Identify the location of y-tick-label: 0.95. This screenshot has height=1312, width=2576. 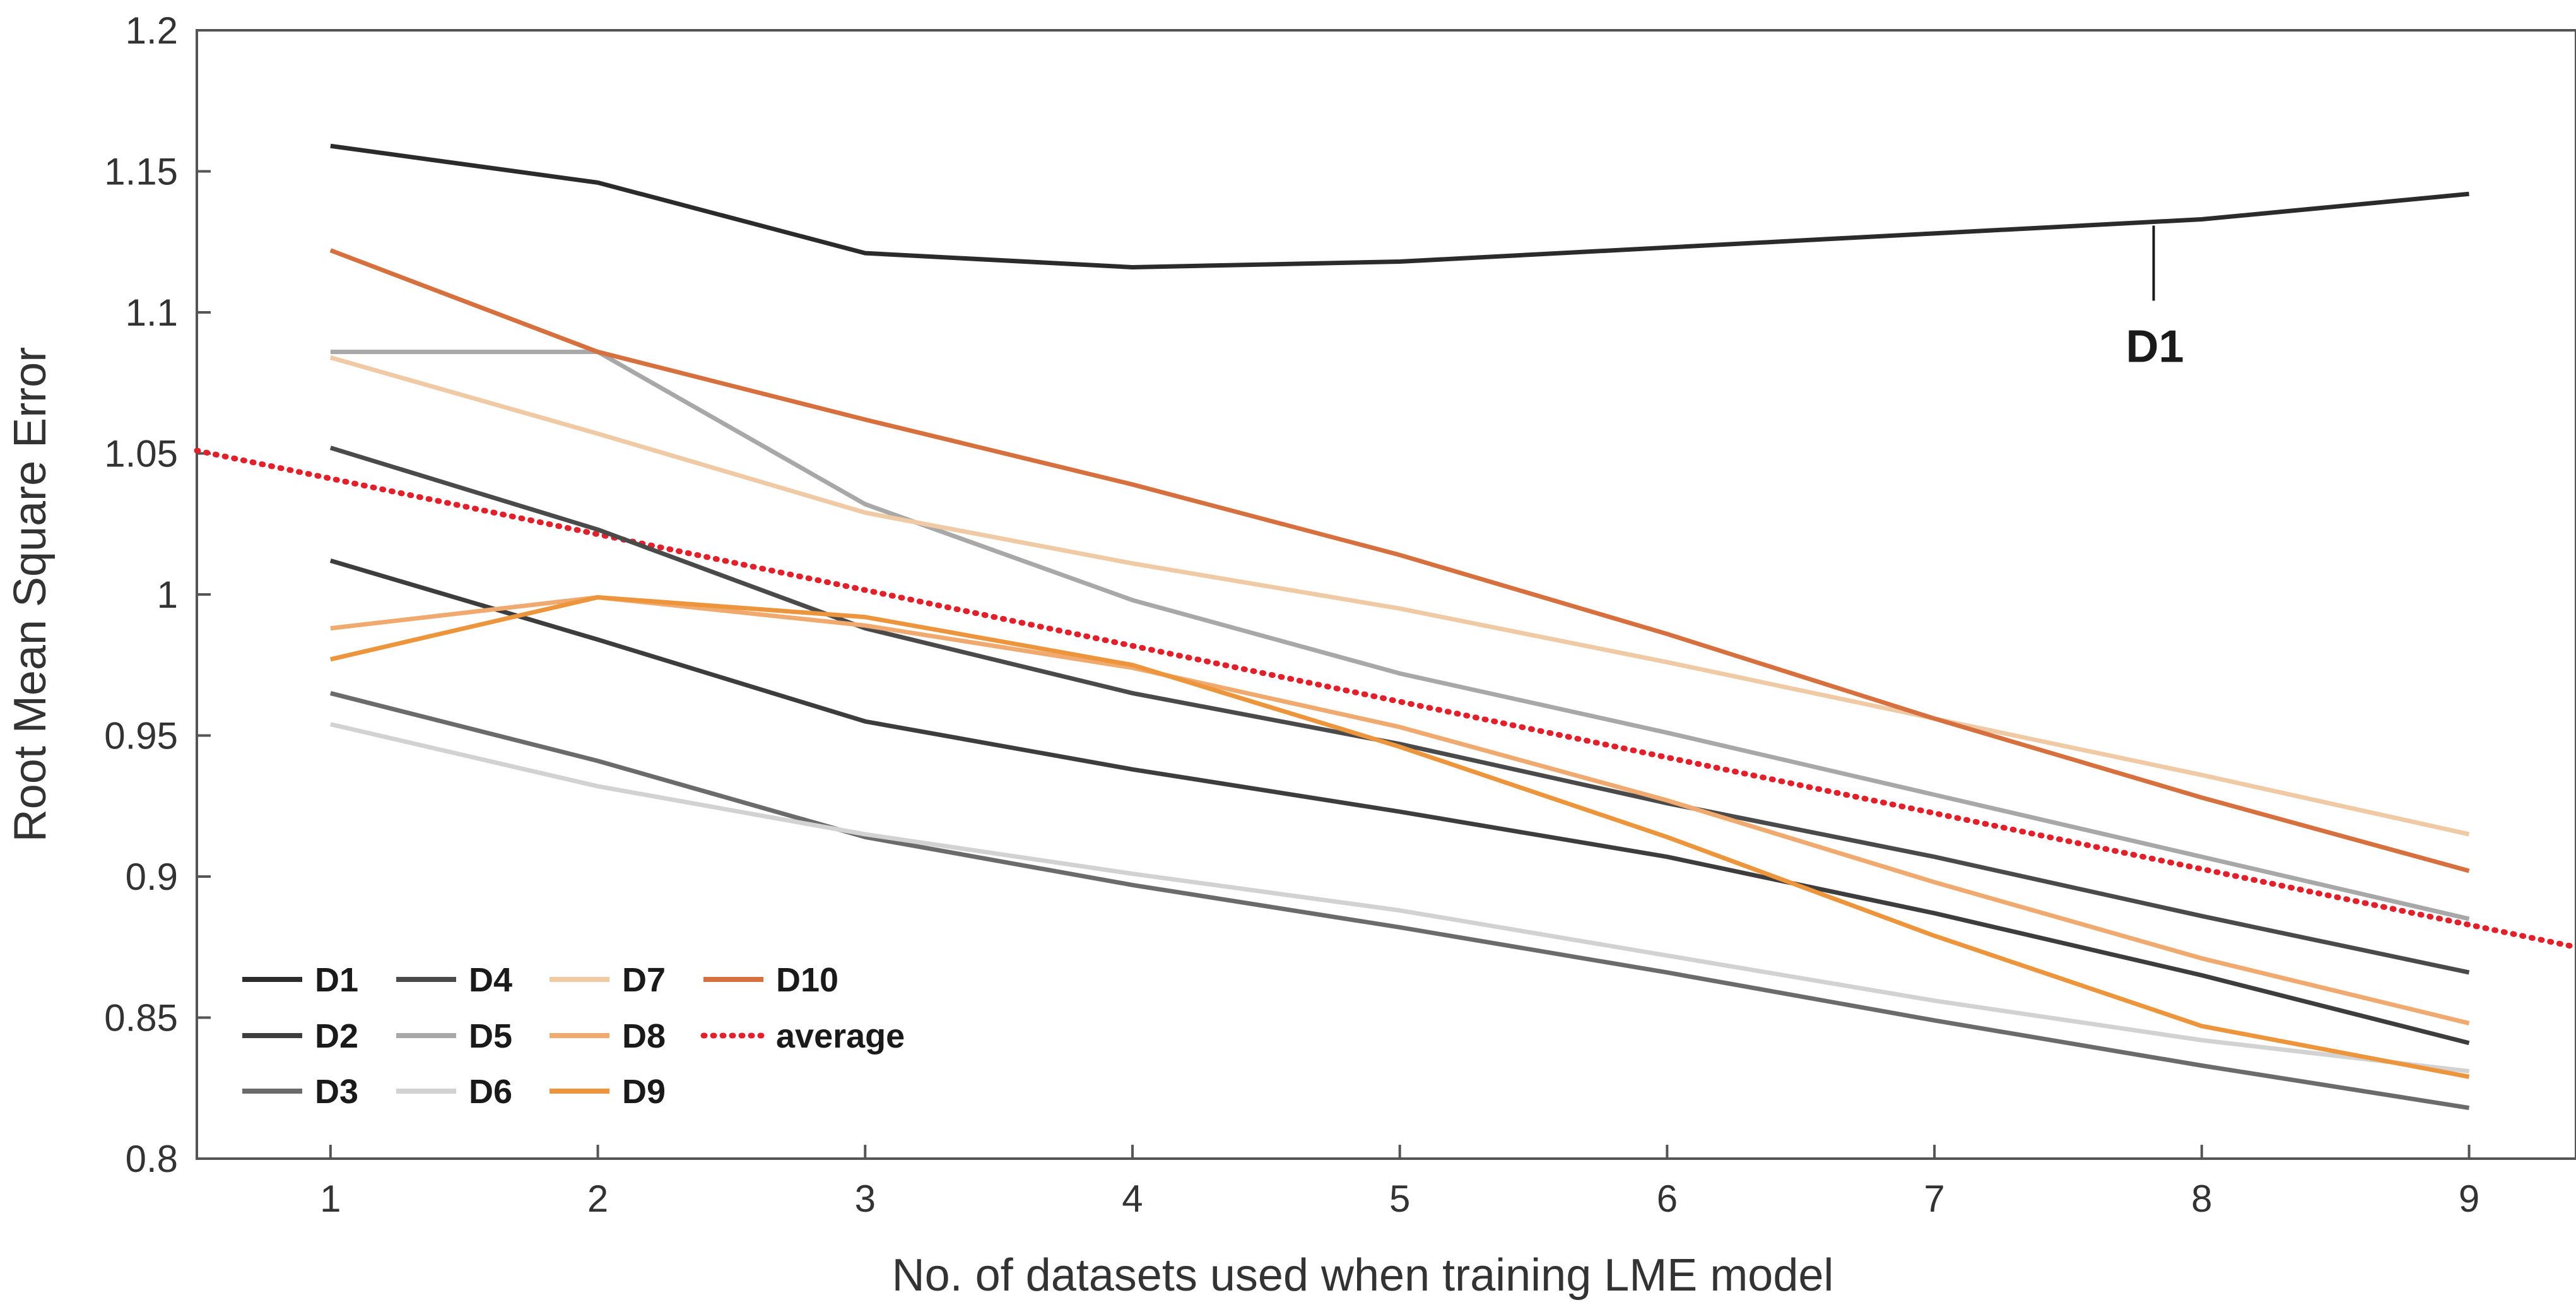
(141, 736).